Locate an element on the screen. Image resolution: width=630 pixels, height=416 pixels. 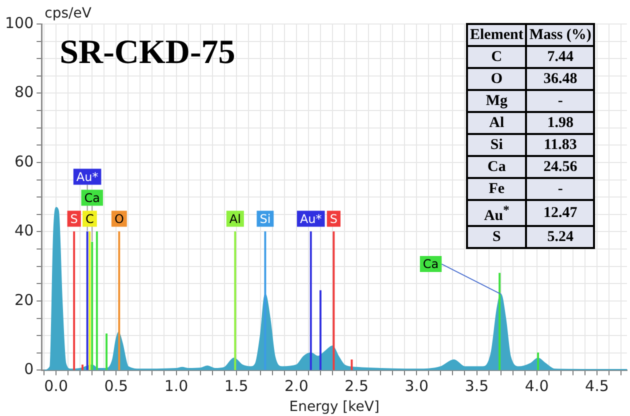
annotation: 11.83 is located at coordinates (560, 145).